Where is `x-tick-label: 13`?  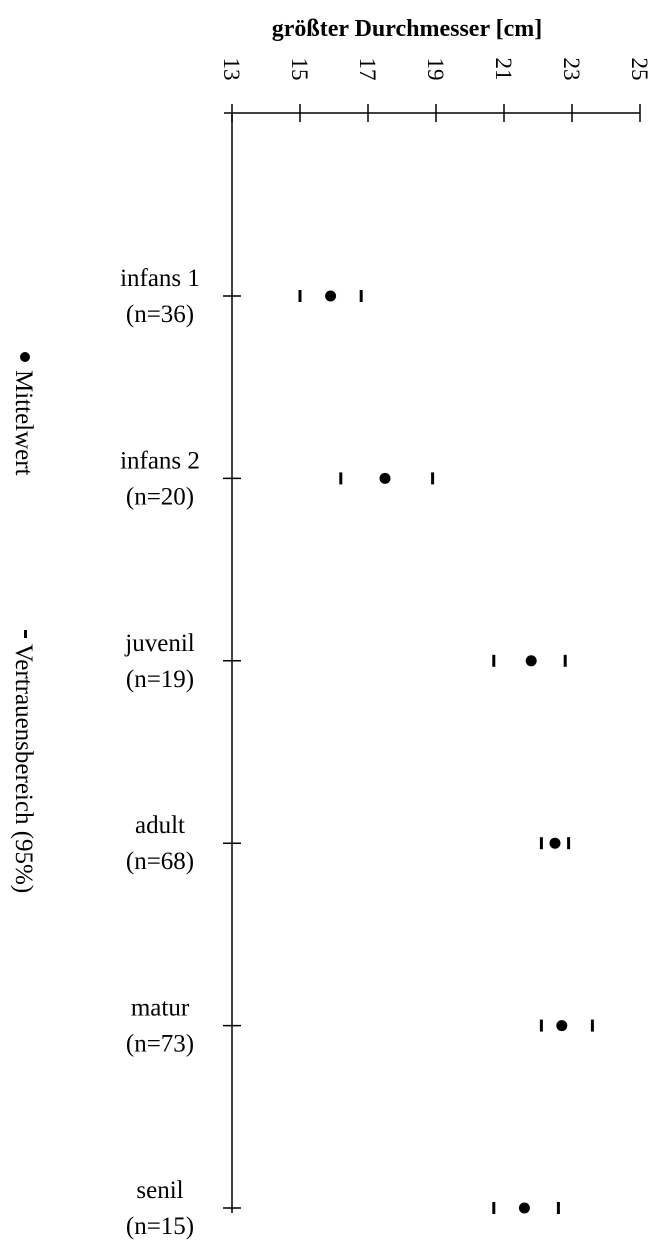 x-tick-label: 13 is located at coordinates (231, 69).